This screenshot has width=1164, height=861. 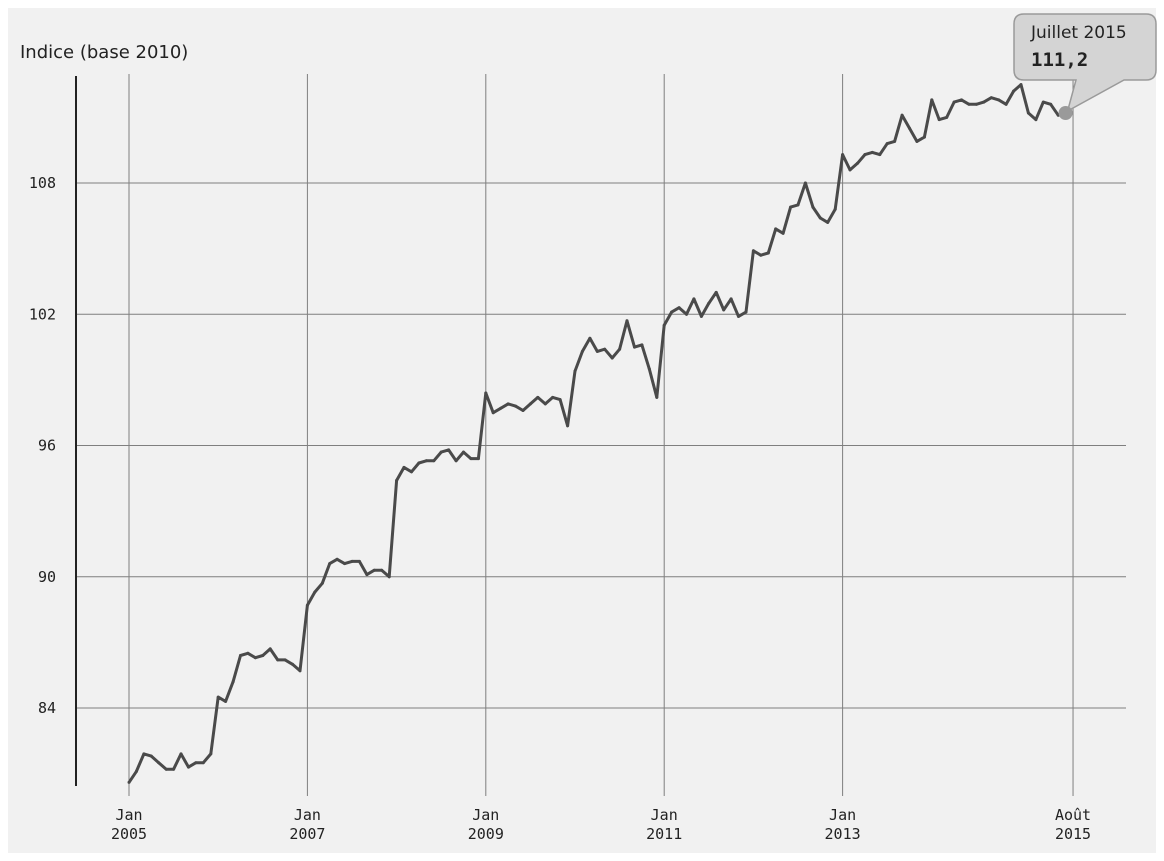 I want to click on tooltip: Juillet 2015 111,2, so click(x=1085, y=63).